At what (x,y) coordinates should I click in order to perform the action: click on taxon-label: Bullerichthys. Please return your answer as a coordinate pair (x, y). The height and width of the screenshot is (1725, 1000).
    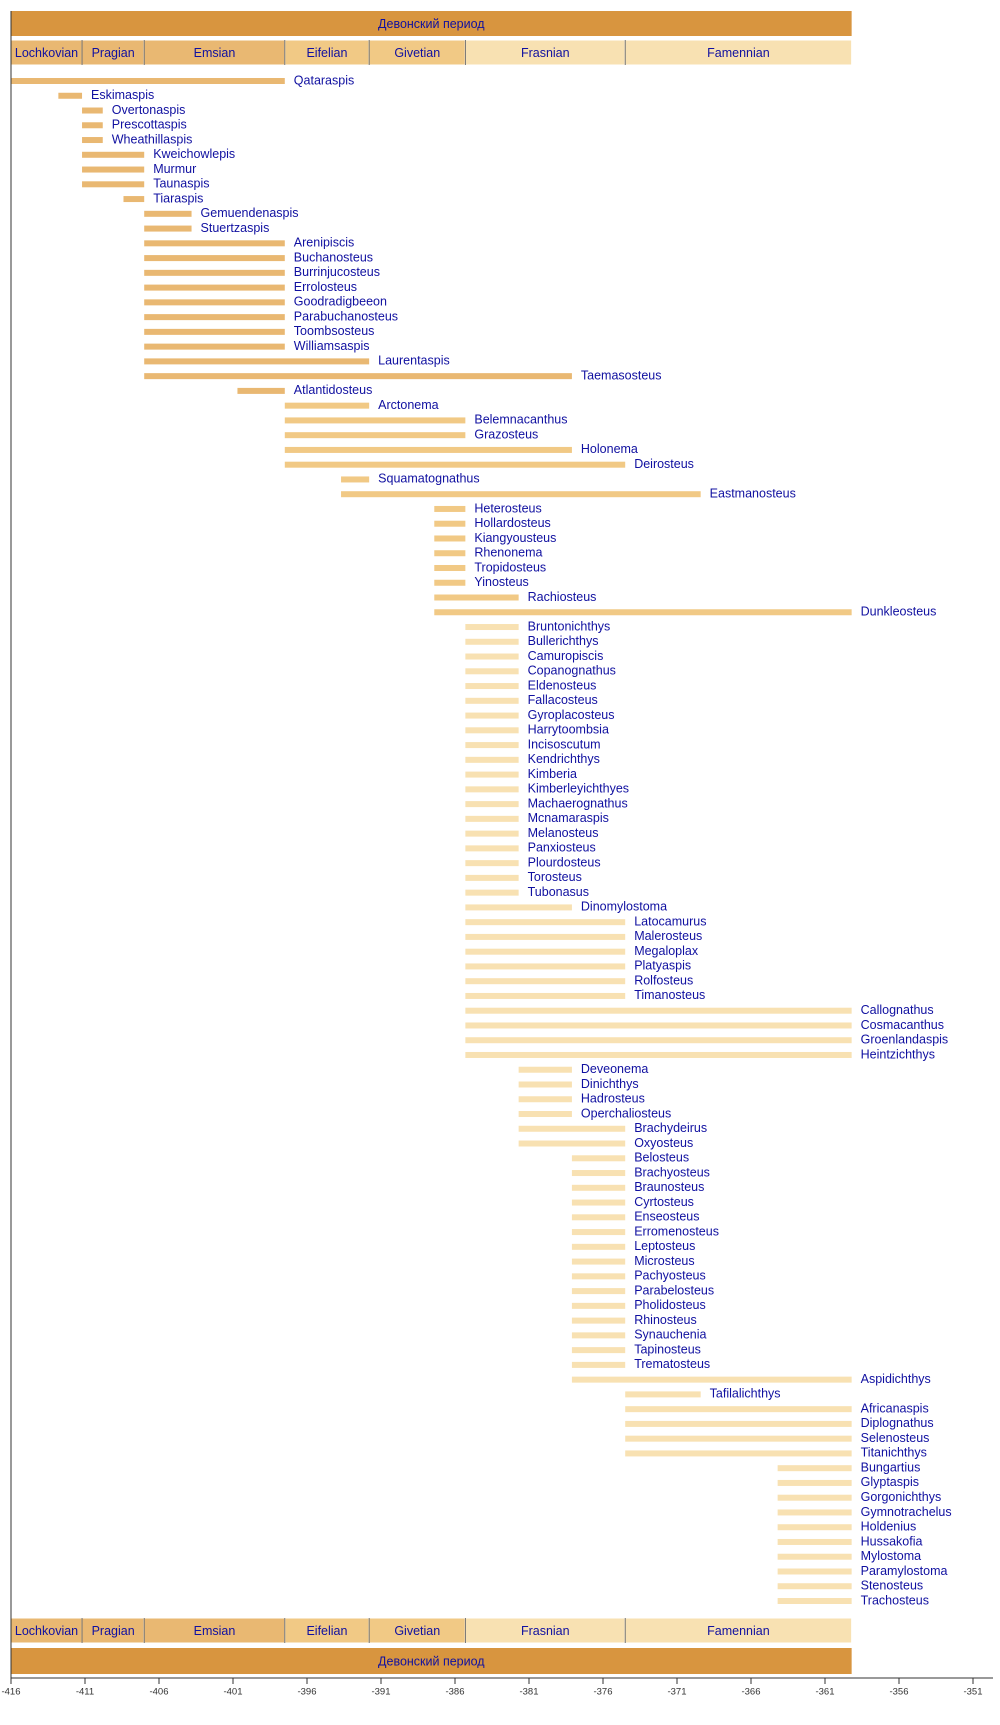
    Looking at the image, I should click on (563, 641).